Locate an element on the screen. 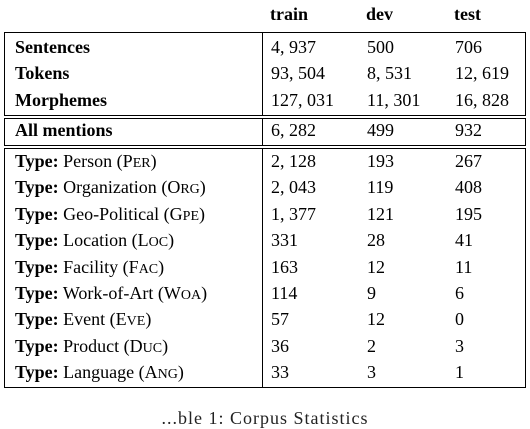 This screenshot has width=530, height=429. cell-test: 706 is located at coordinates (468, 47).